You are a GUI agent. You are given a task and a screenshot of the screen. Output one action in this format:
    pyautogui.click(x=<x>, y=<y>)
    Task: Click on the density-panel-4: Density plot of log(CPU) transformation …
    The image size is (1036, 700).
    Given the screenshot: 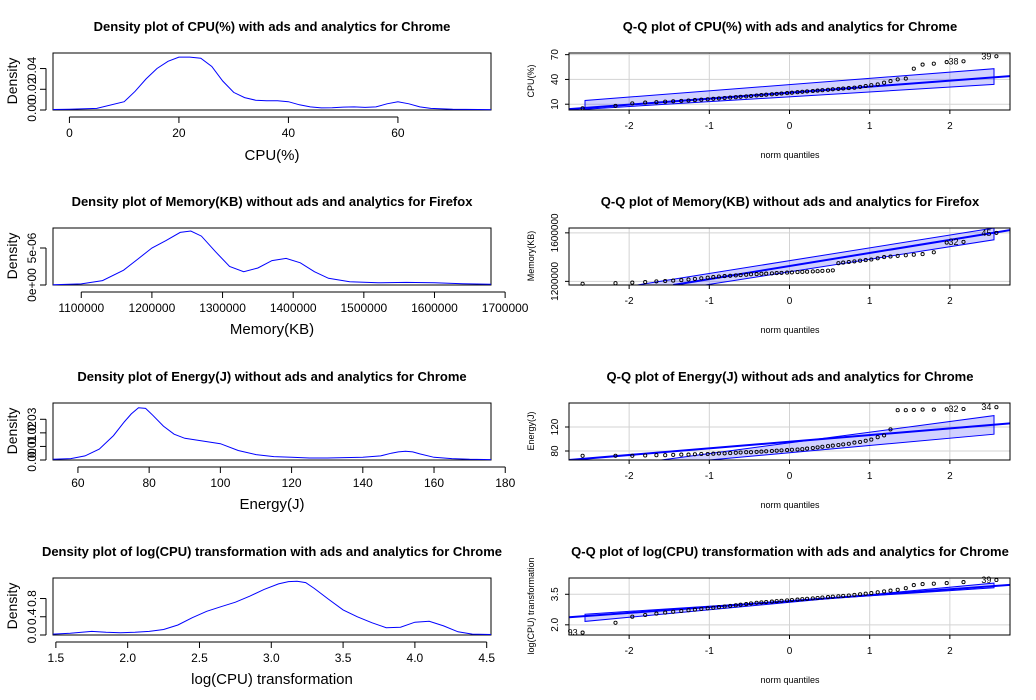 What is the action you would take?
    pyautogui.click(x=253, y=616)
    